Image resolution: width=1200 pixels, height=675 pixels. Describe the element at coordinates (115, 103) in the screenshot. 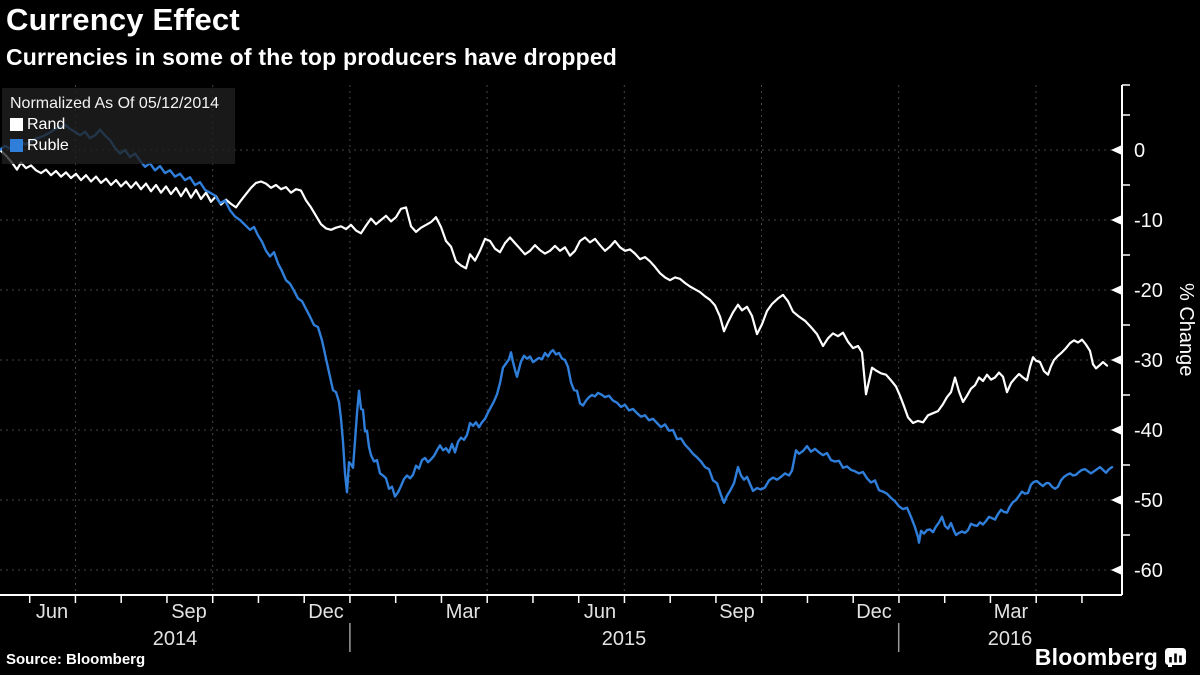

I see `legend-note: Normalized As Of 05/12/2014` at that location.